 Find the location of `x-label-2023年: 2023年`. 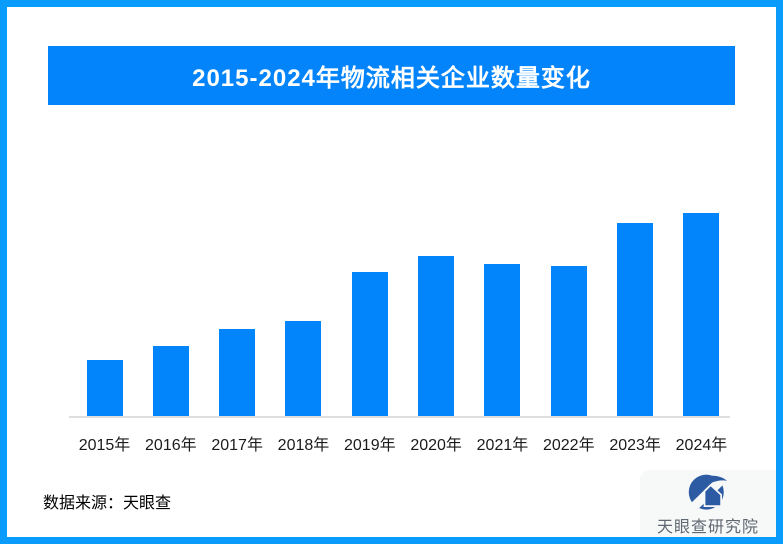

x-label-2023年: 2023年 is located at coordinates (635, 445).